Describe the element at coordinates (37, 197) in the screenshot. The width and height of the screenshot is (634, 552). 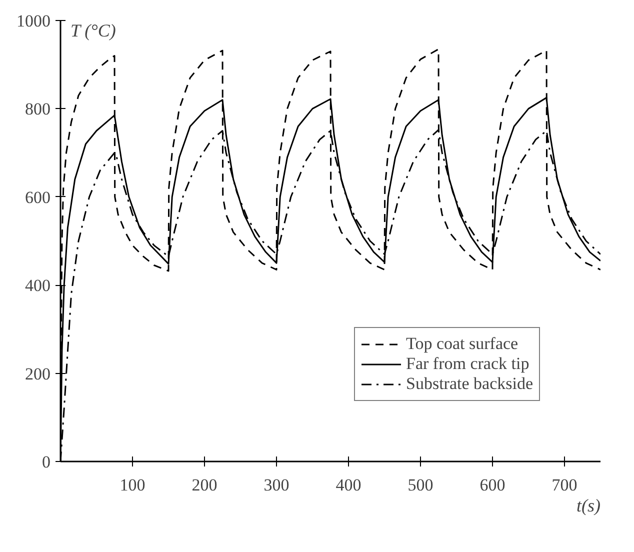
I see `y-tick-label: 600` at that location.